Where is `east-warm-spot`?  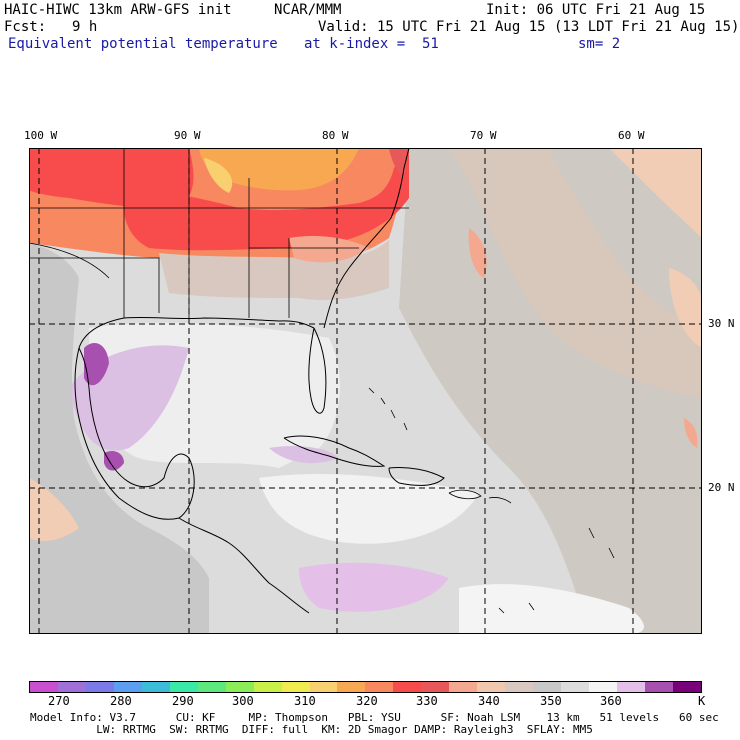 east-warm-spot is located at coordinates (691, 433).